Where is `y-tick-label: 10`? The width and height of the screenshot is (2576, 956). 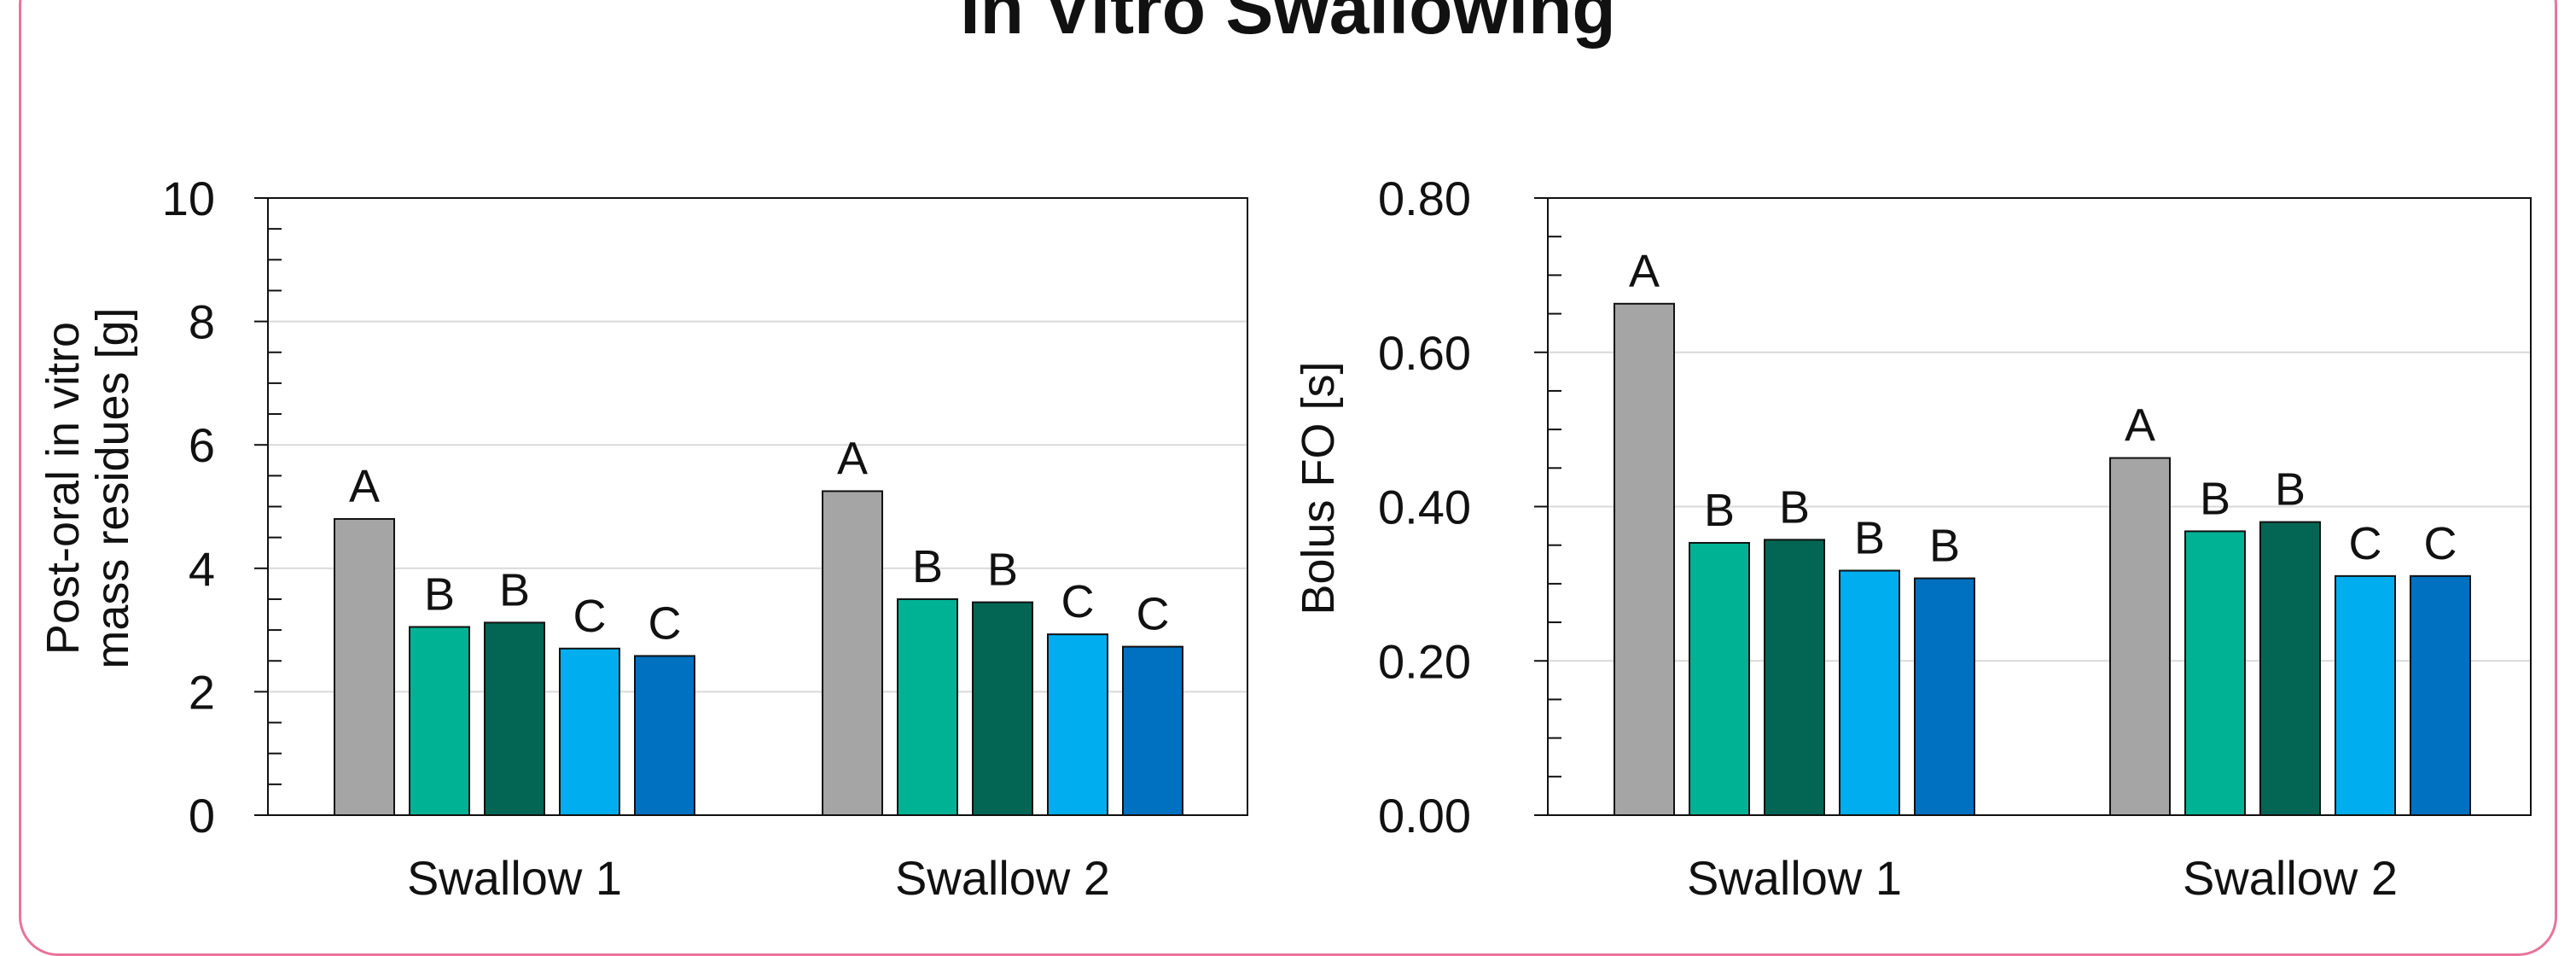 y-tick-label: 10 is located at coordinates (188, 198).